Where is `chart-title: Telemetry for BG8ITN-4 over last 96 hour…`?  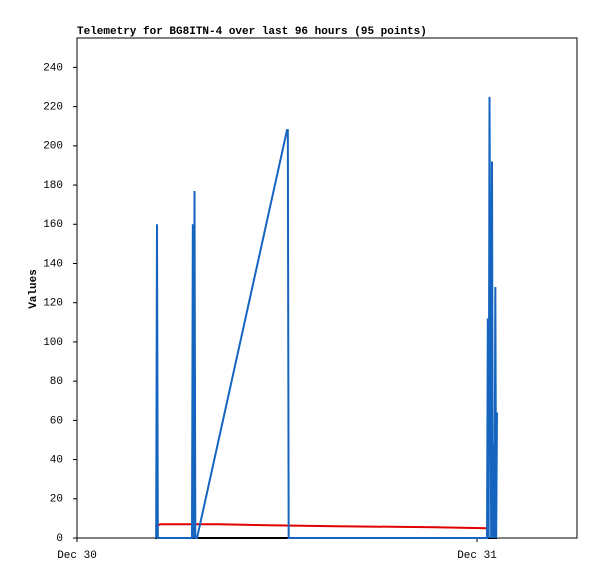 chart-title: Telemetry for BG8ITN-4 over last 96 hour… is located at coordinates (252, 32).